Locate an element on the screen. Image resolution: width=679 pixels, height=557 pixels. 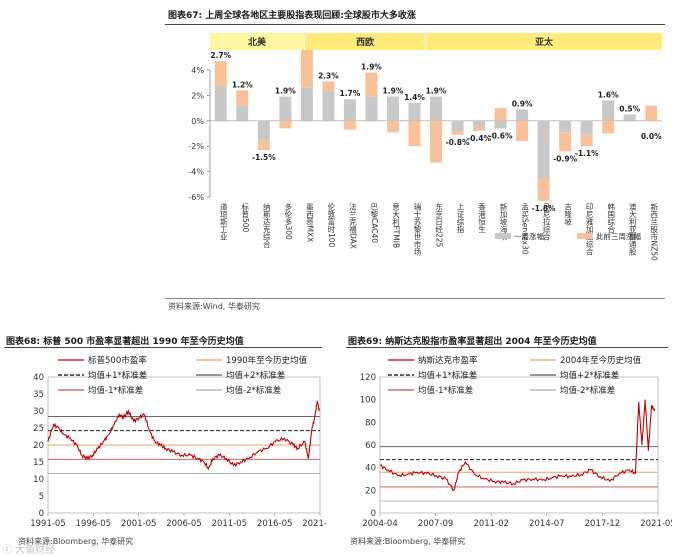
data-label: -0.4% is located at coordinates (479, 138).